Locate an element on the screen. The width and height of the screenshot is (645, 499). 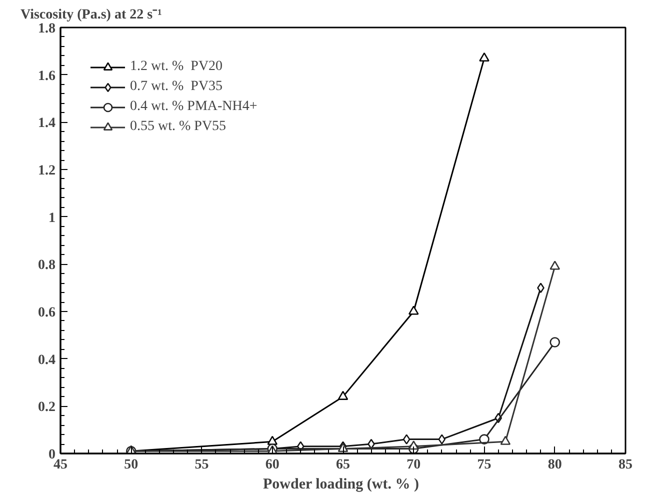
legend-label: 0.55 wt. % PV55 is located at coordinates (178, 127).